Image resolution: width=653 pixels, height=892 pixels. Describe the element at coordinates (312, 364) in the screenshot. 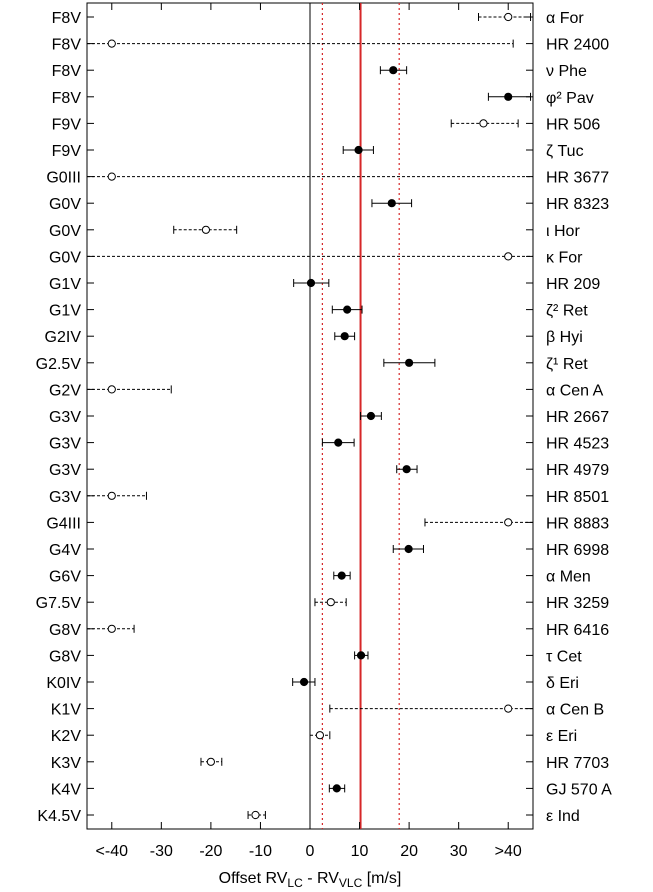

I see `data-row: G2.5V ζ¹ Ret` at that location.